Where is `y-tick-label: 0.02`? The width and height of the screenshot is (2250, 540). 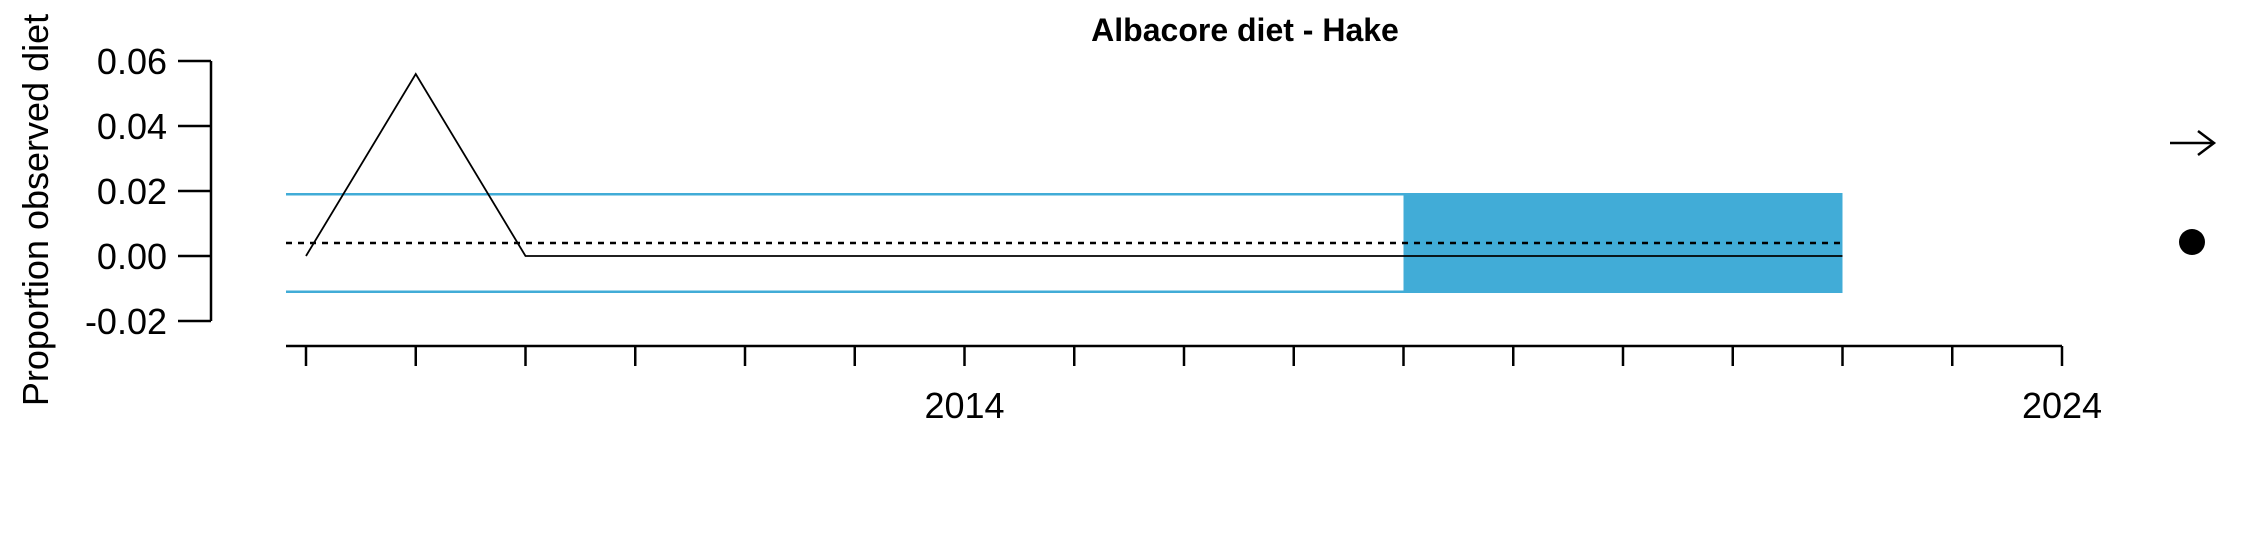
y-tick-label: 0.02 is located at coordinates (132, 191).